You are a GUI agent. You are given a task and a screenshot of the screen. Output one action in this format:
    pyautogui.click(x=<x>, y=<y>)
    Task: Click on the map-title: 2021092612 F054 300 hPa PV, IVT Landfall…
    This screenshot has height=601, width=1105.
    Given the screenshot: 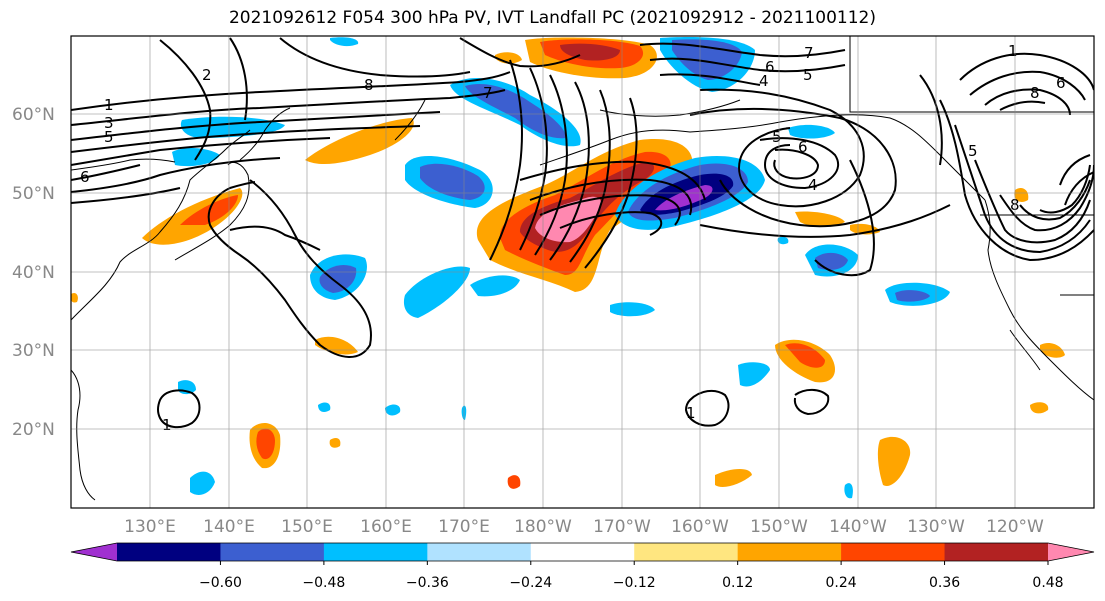 What is the action you would take?
    pyautogui.click(x=552, y=18)
    